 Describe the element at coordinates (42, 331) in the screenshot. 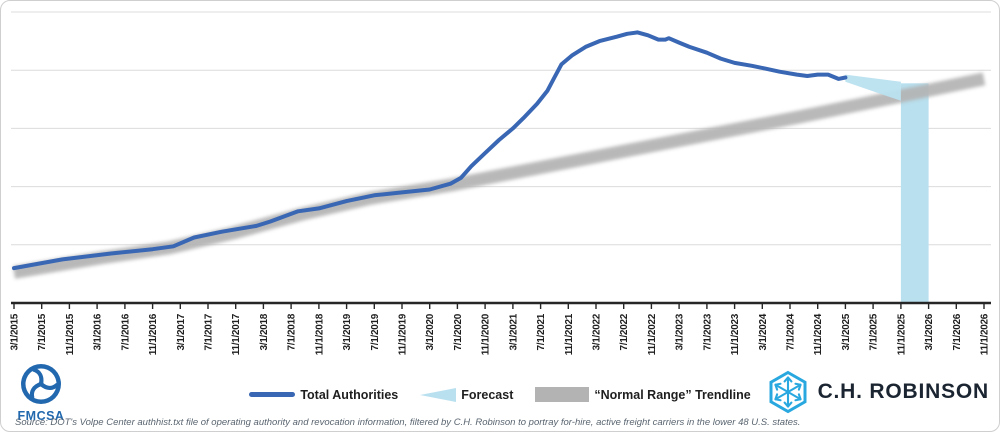

I see `svg-text: 7/1/2015` at that location.